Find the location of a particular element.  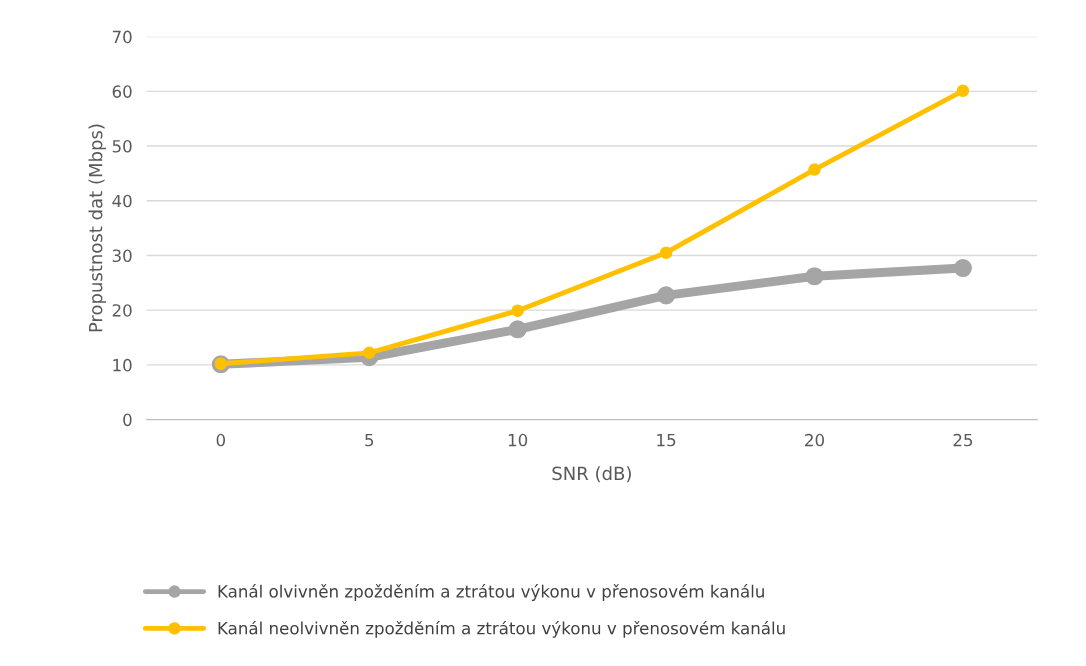

y-tick-label: 40 is located at coordinates (122, 201).